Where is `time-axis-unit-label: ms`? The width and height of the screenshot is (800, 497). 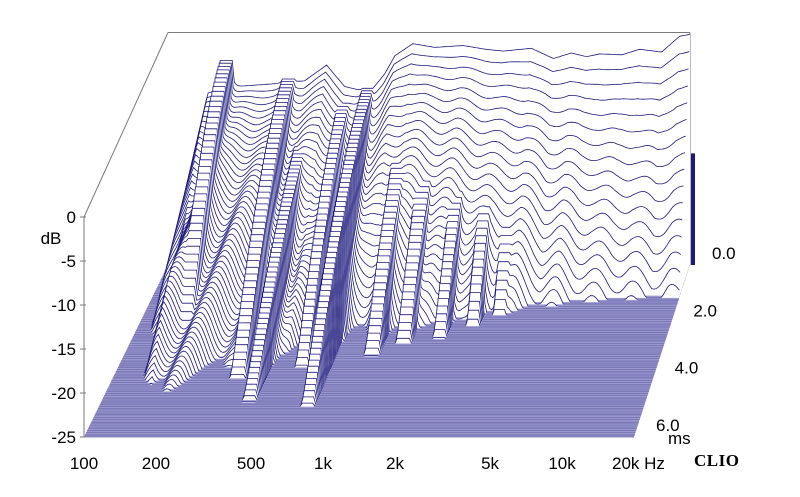
time-axis-unit-label: ms is located at coordinates (679, 438).